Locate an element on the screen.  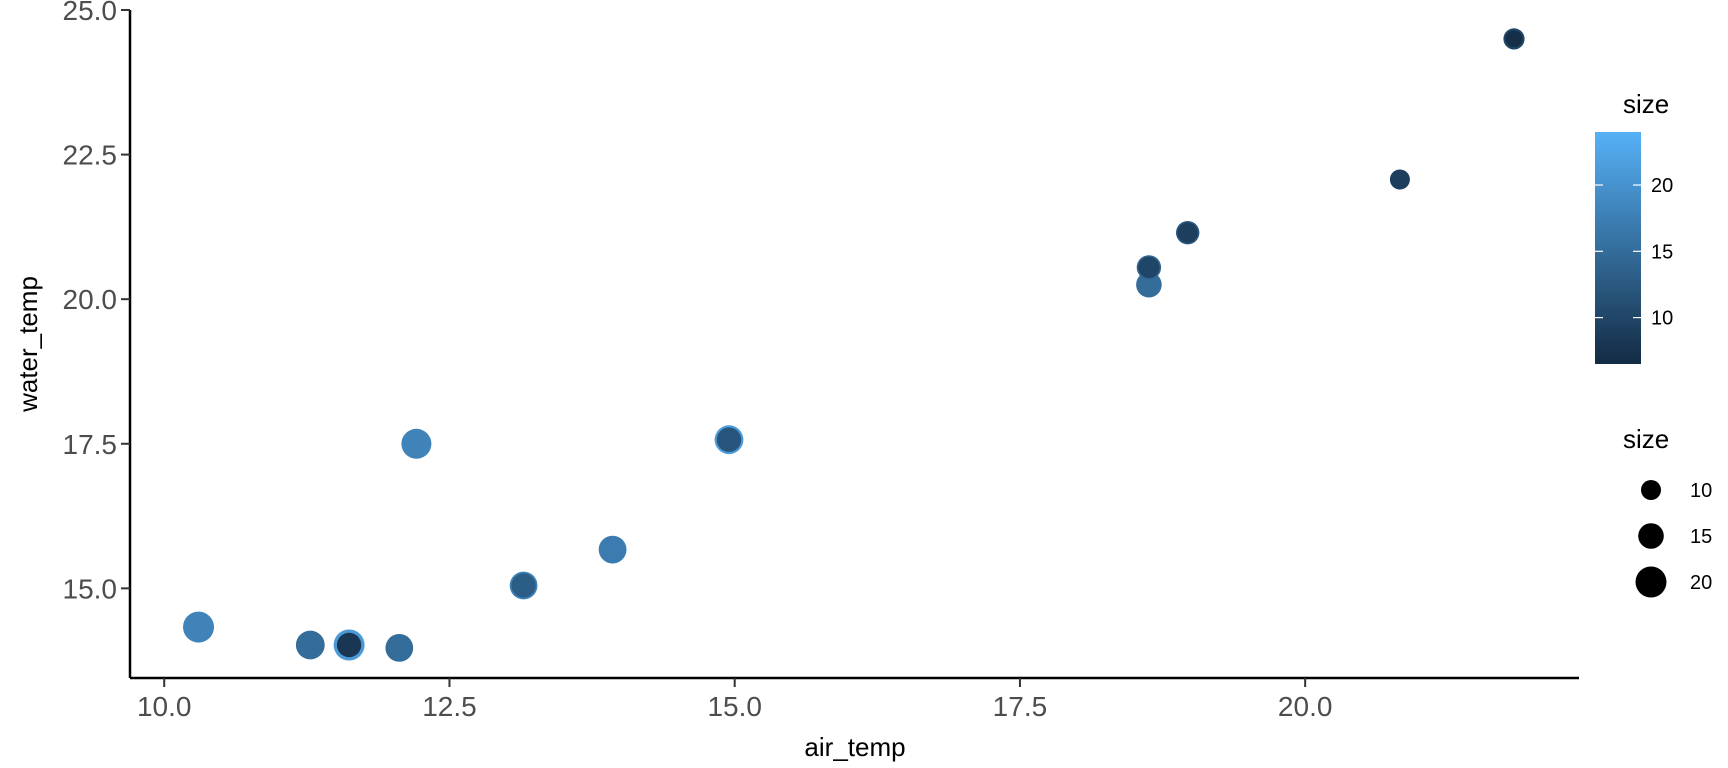
color-legend-title: size is located at coordinates (1646, 104).